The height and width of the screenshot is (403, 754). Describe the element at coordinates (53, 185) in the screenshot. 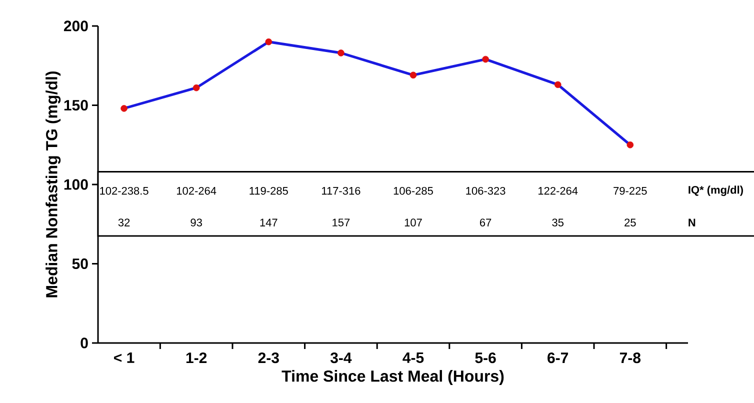

I see `y-axis-title: Median Nonfasting TG (mg/dl)` at that location.